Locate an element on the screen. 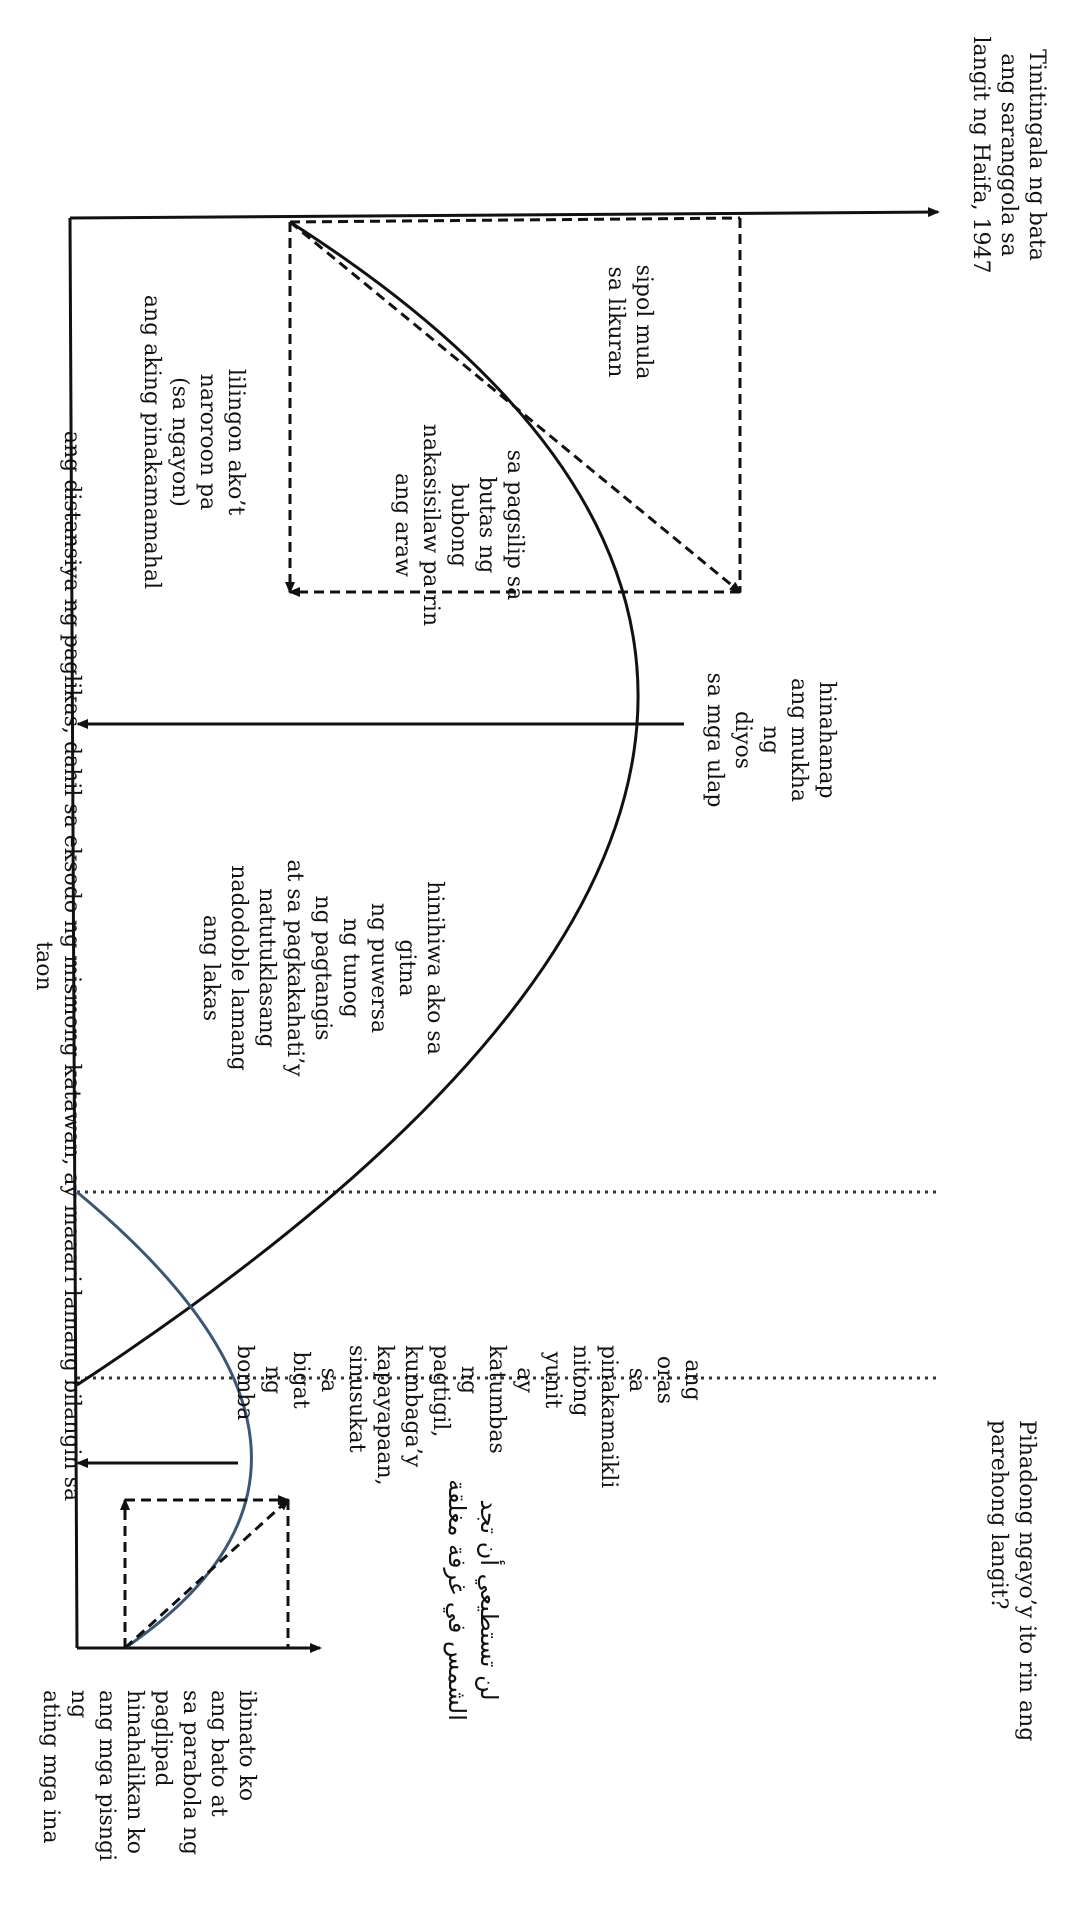  top-axis-arrow is located at coordinates (504, 213).